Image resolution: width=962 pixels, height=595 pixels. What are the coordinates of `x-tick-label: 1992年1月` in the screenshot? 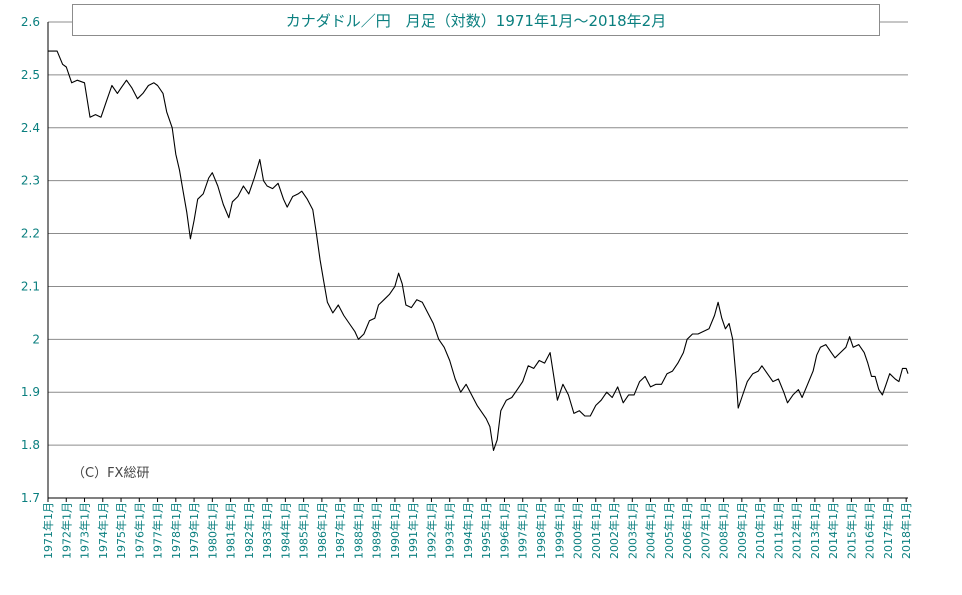 It's located at (431, 530).